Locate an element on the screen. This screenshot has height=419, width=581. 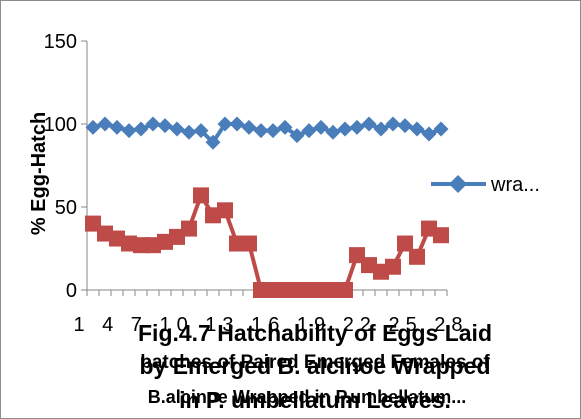
figure-caption-line-1: Fig.4.7 Hatchability of Eggs Laid is located at coordinates (315, 333).